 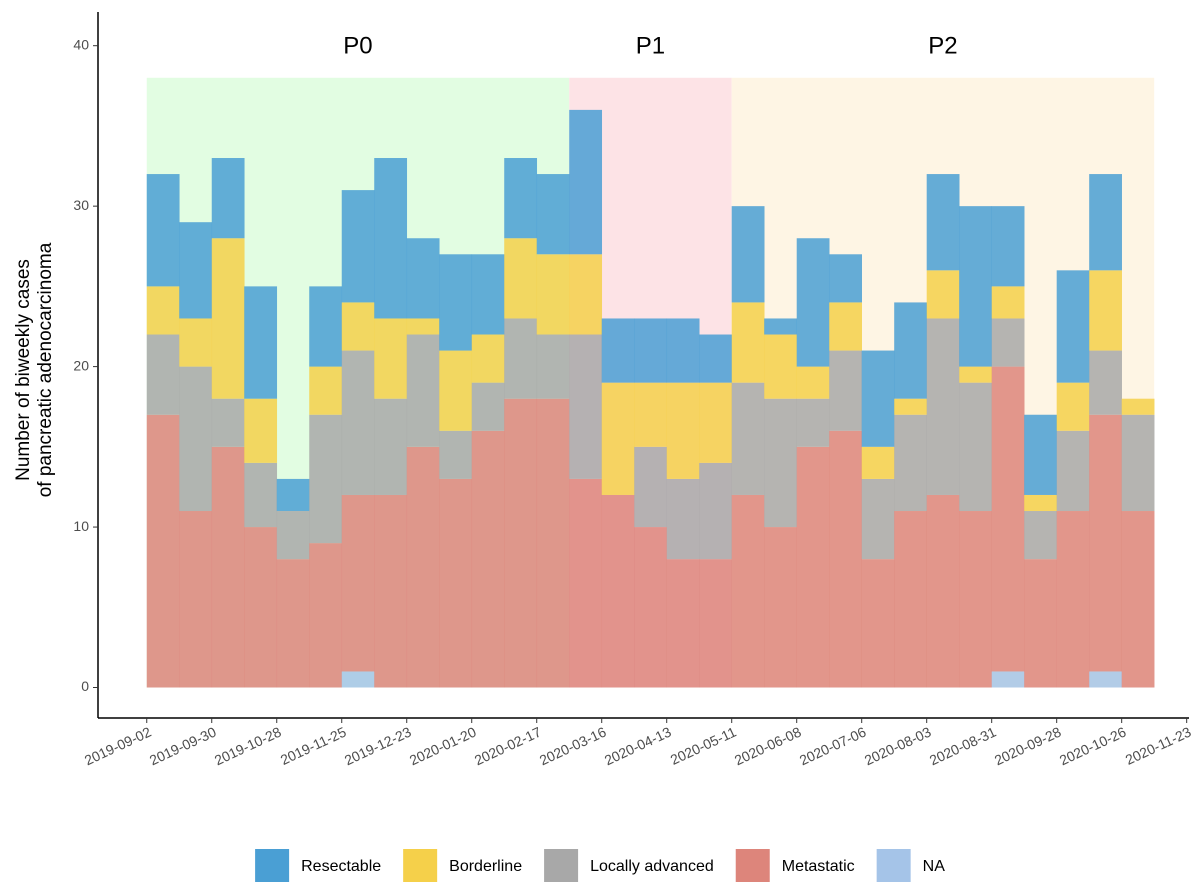 I want to click on y-tick-label: 0, so click(x=85, y=686).